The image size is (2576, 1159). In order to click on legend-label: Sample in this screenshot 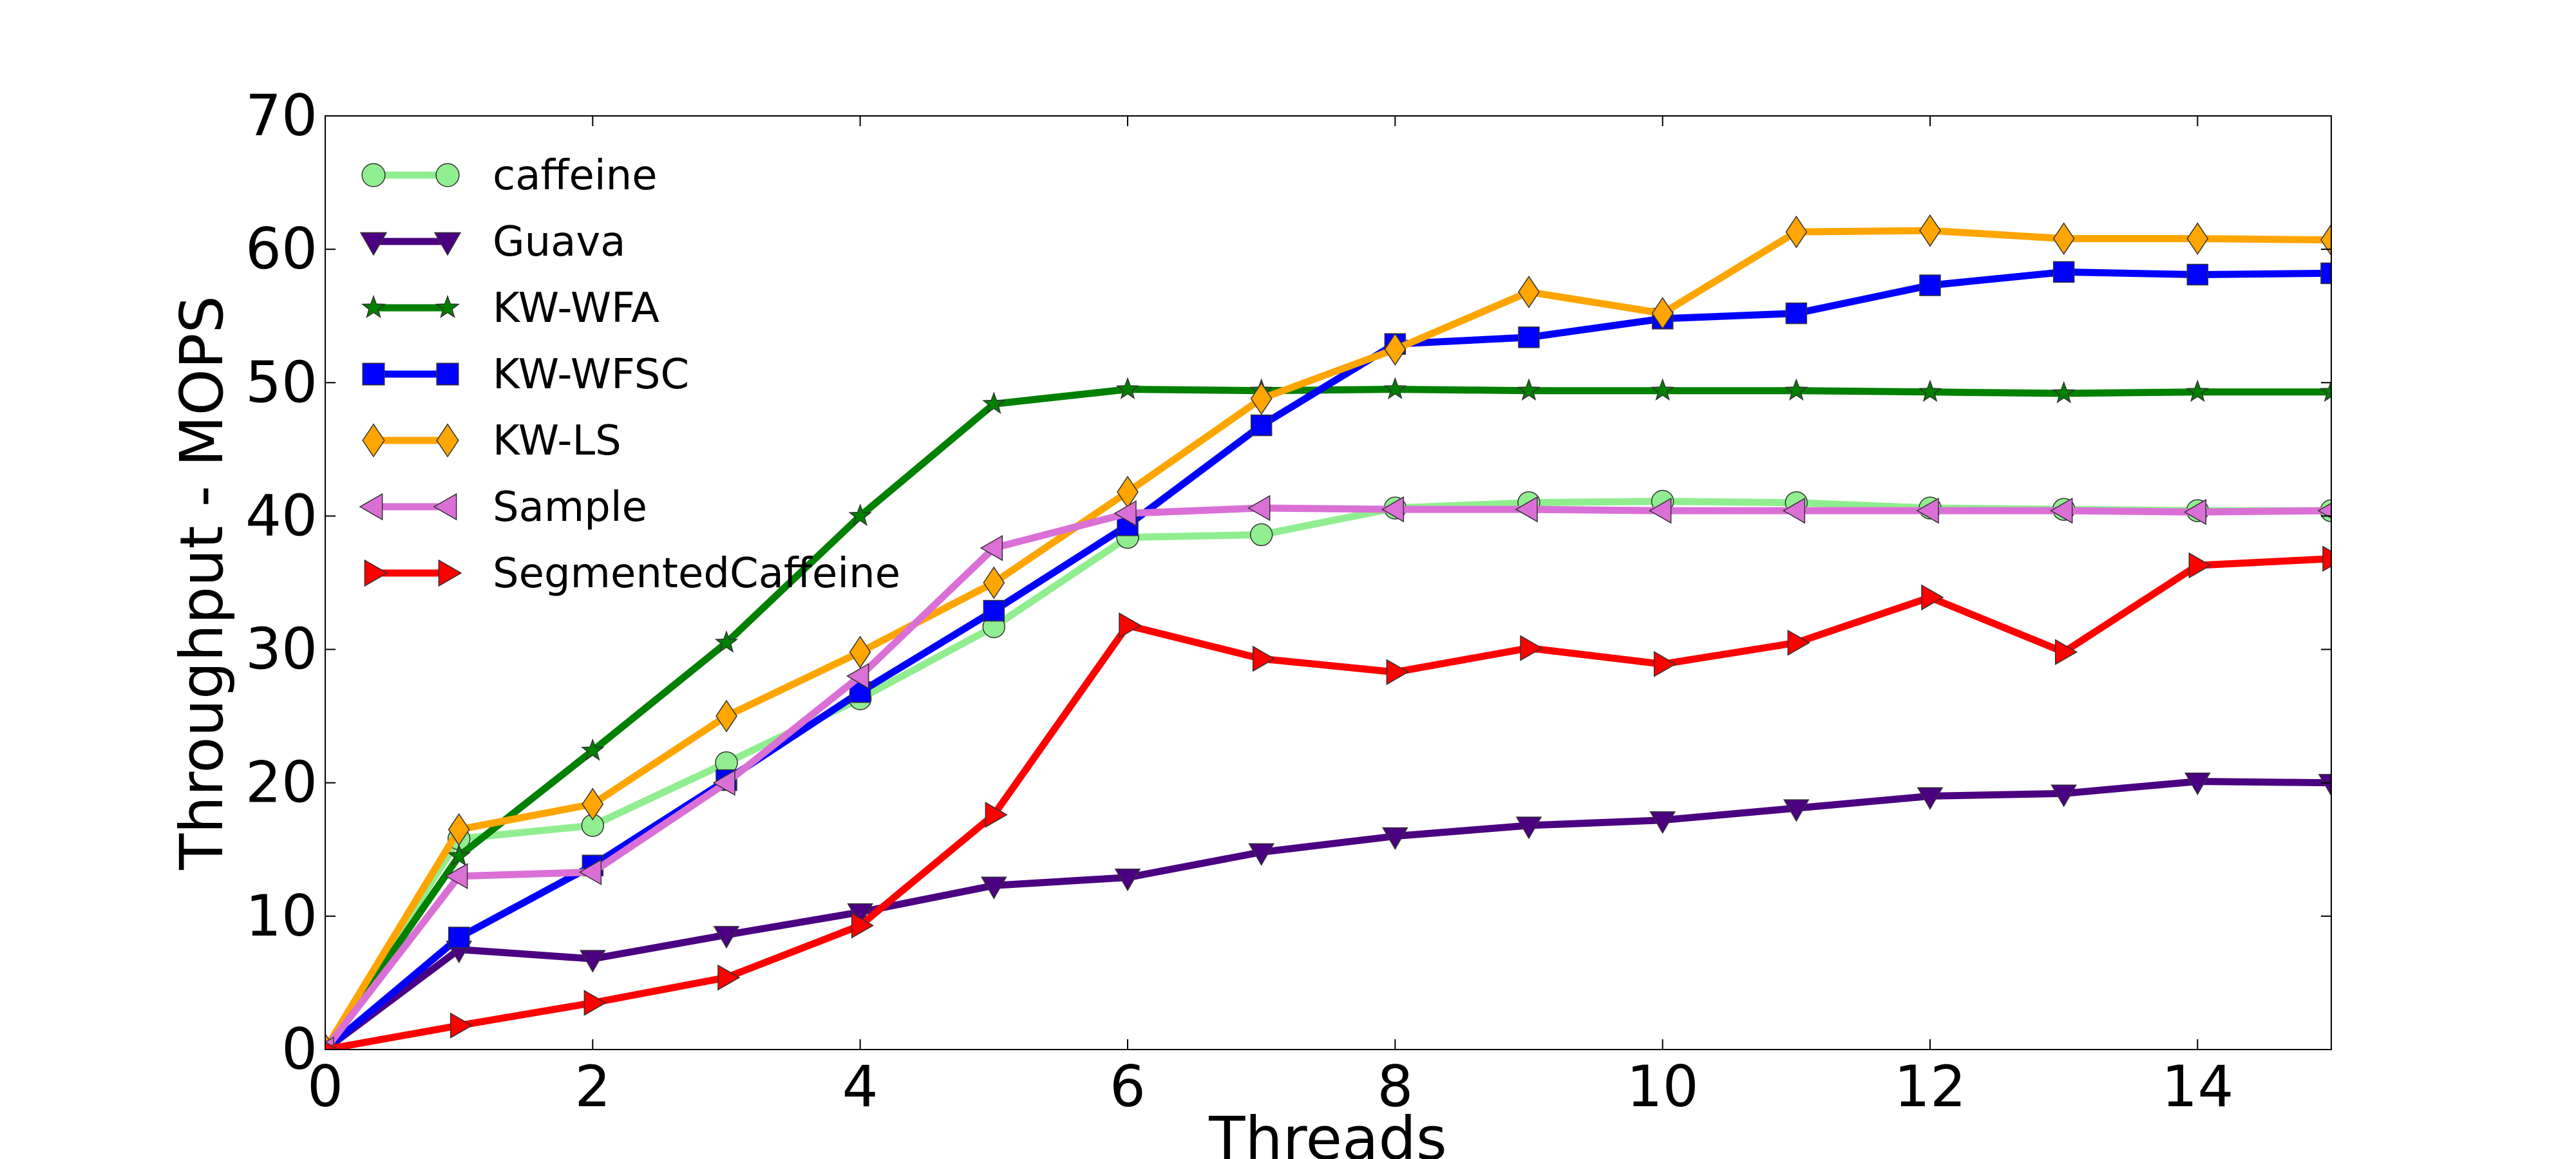, I will do `click(570, 507)`.